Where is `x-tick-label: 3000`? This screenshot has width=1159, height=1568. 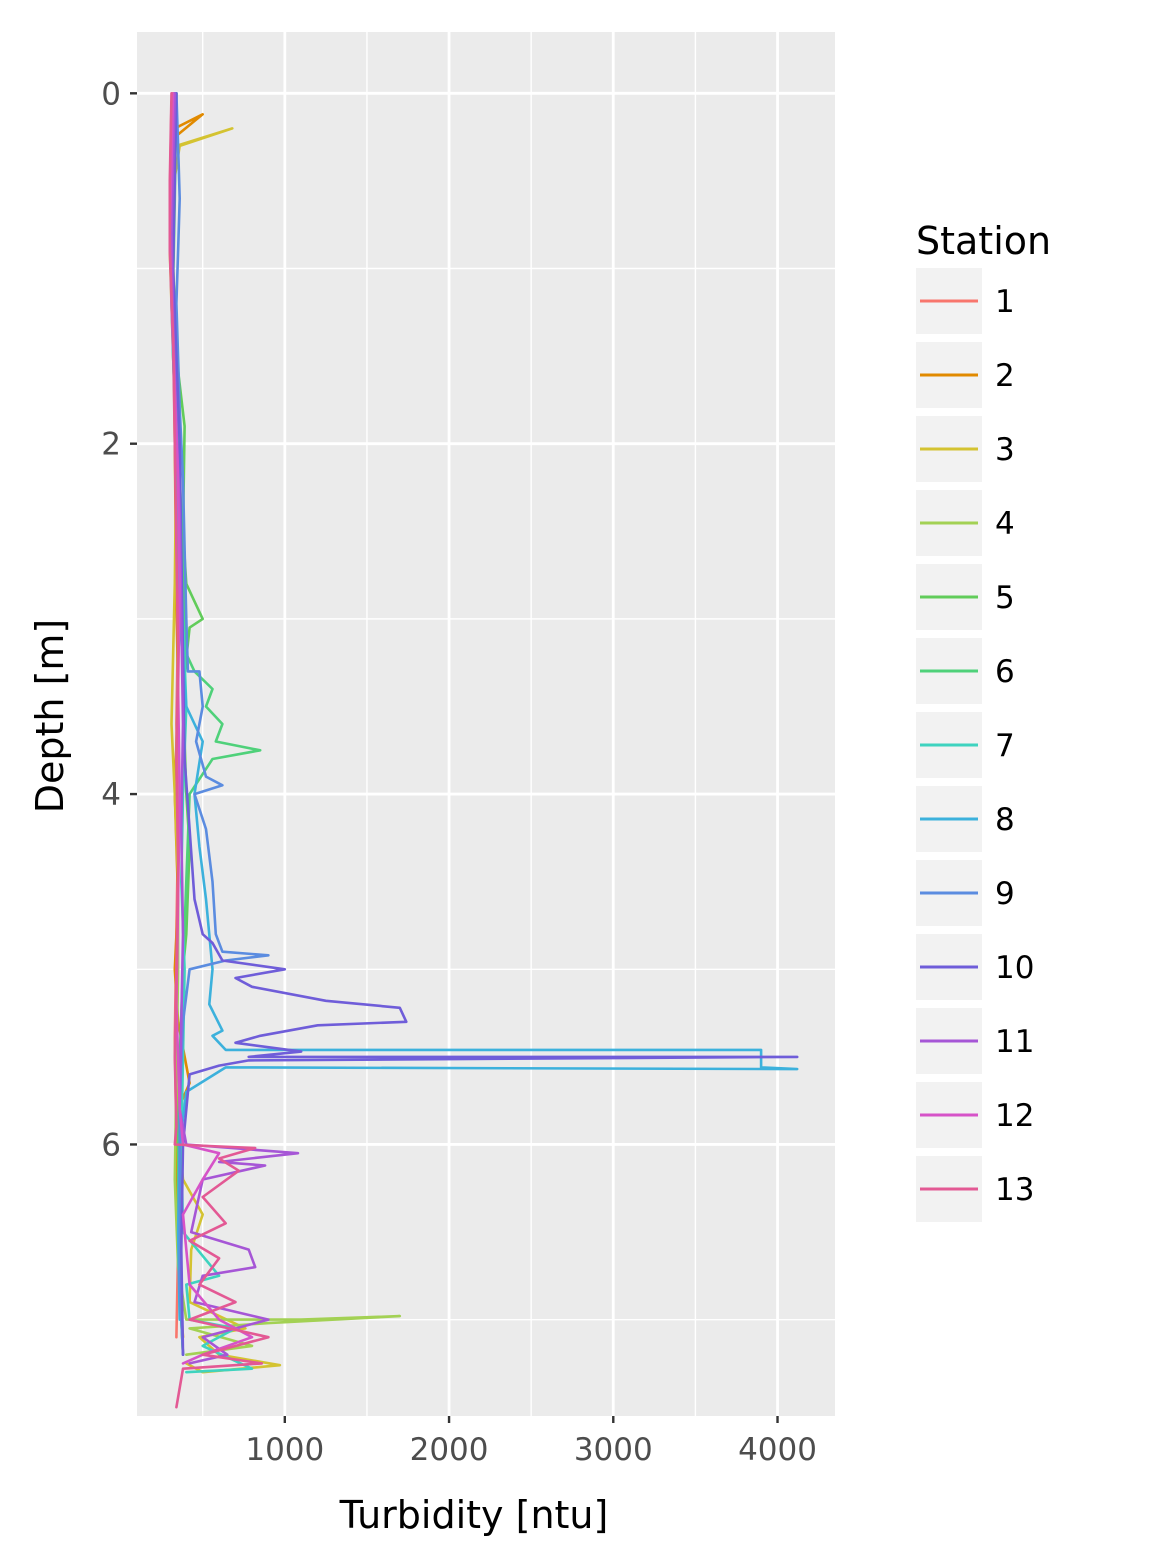
x-tick-label: 3000 is located at coordinates (613, 1450).